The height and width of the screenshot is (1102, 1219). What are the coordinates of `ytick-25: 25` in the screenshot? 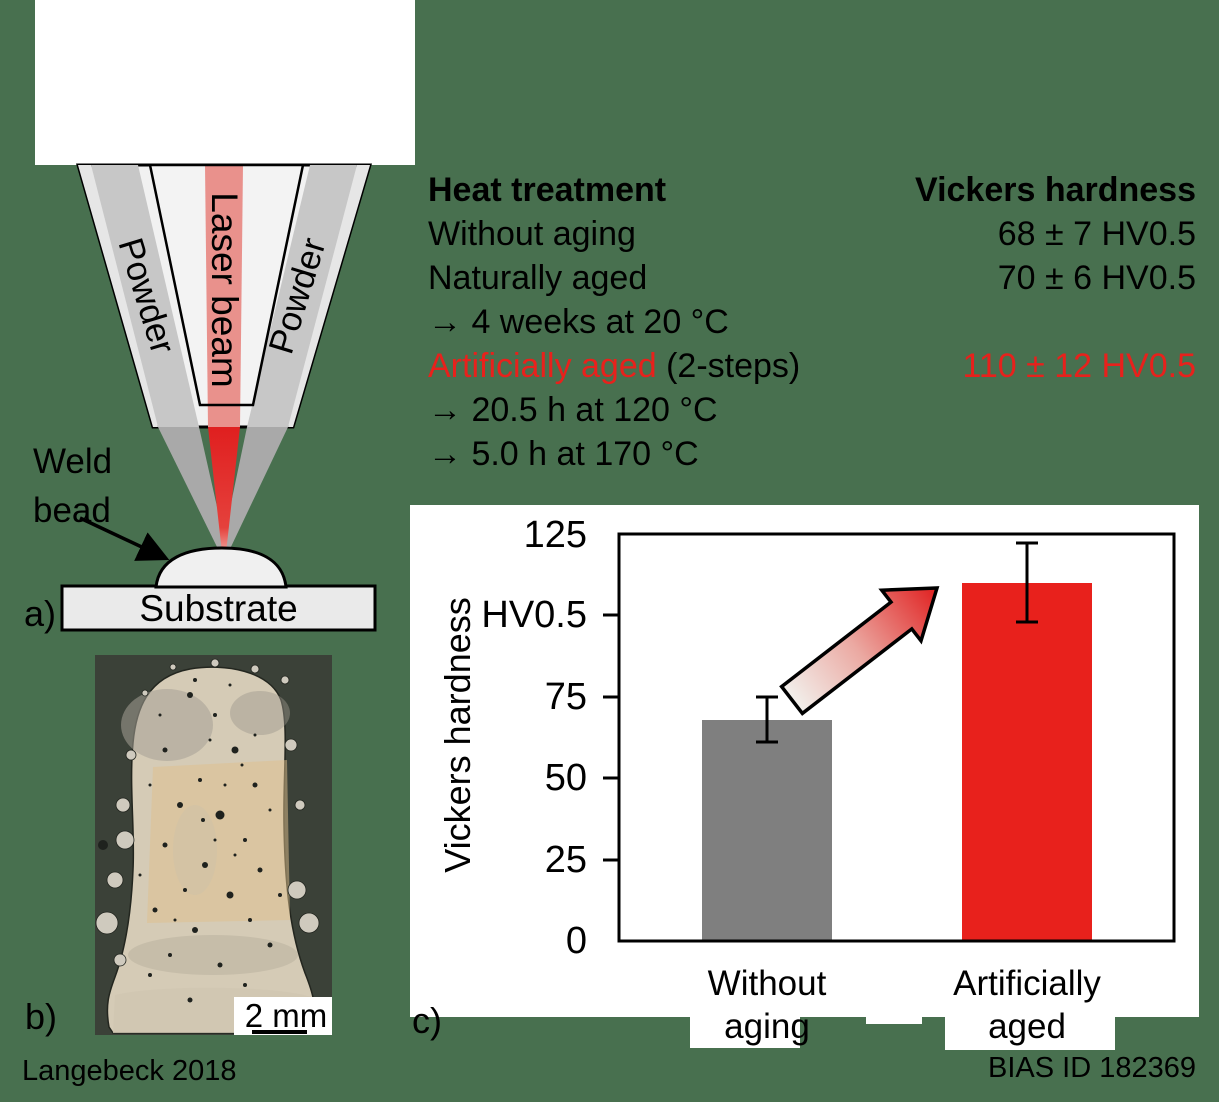 It's located at (565, 860).